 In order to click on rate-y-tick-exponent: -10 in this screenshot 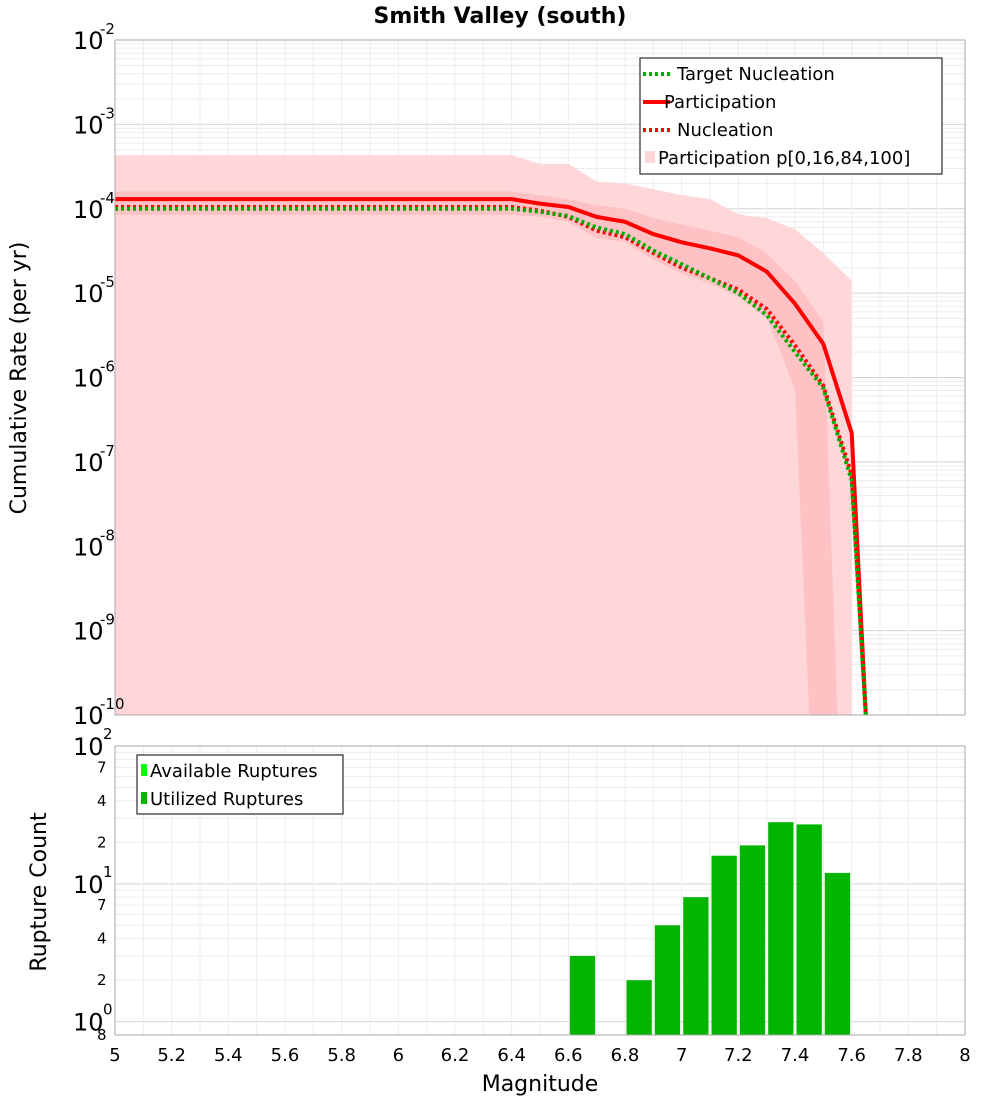, I will do `click(112, 704)`.